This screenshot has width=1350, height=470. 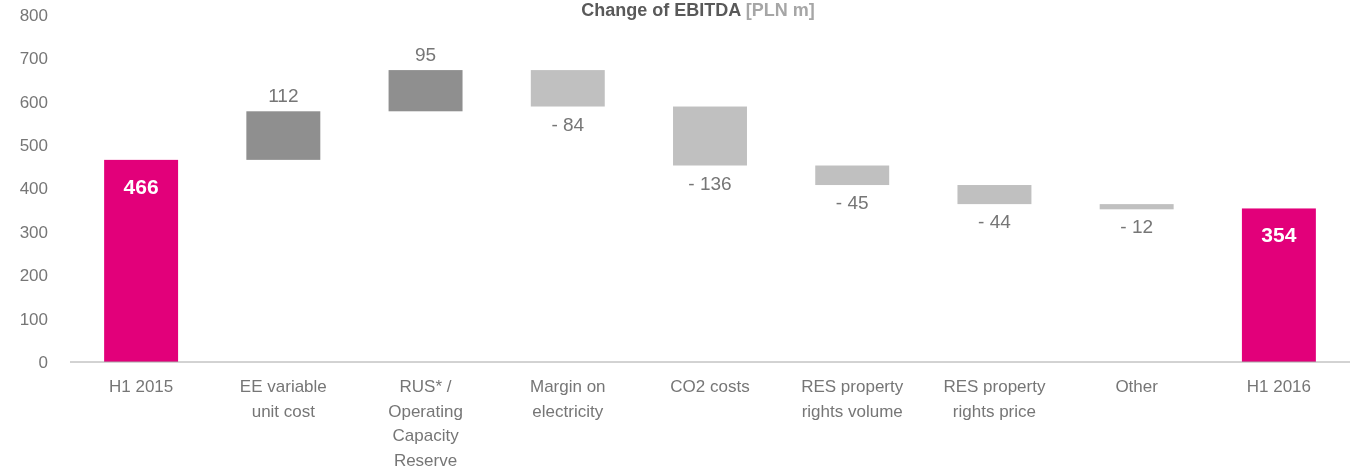 I want to click on y-tick-label: 800, so click(x=33, y=15).